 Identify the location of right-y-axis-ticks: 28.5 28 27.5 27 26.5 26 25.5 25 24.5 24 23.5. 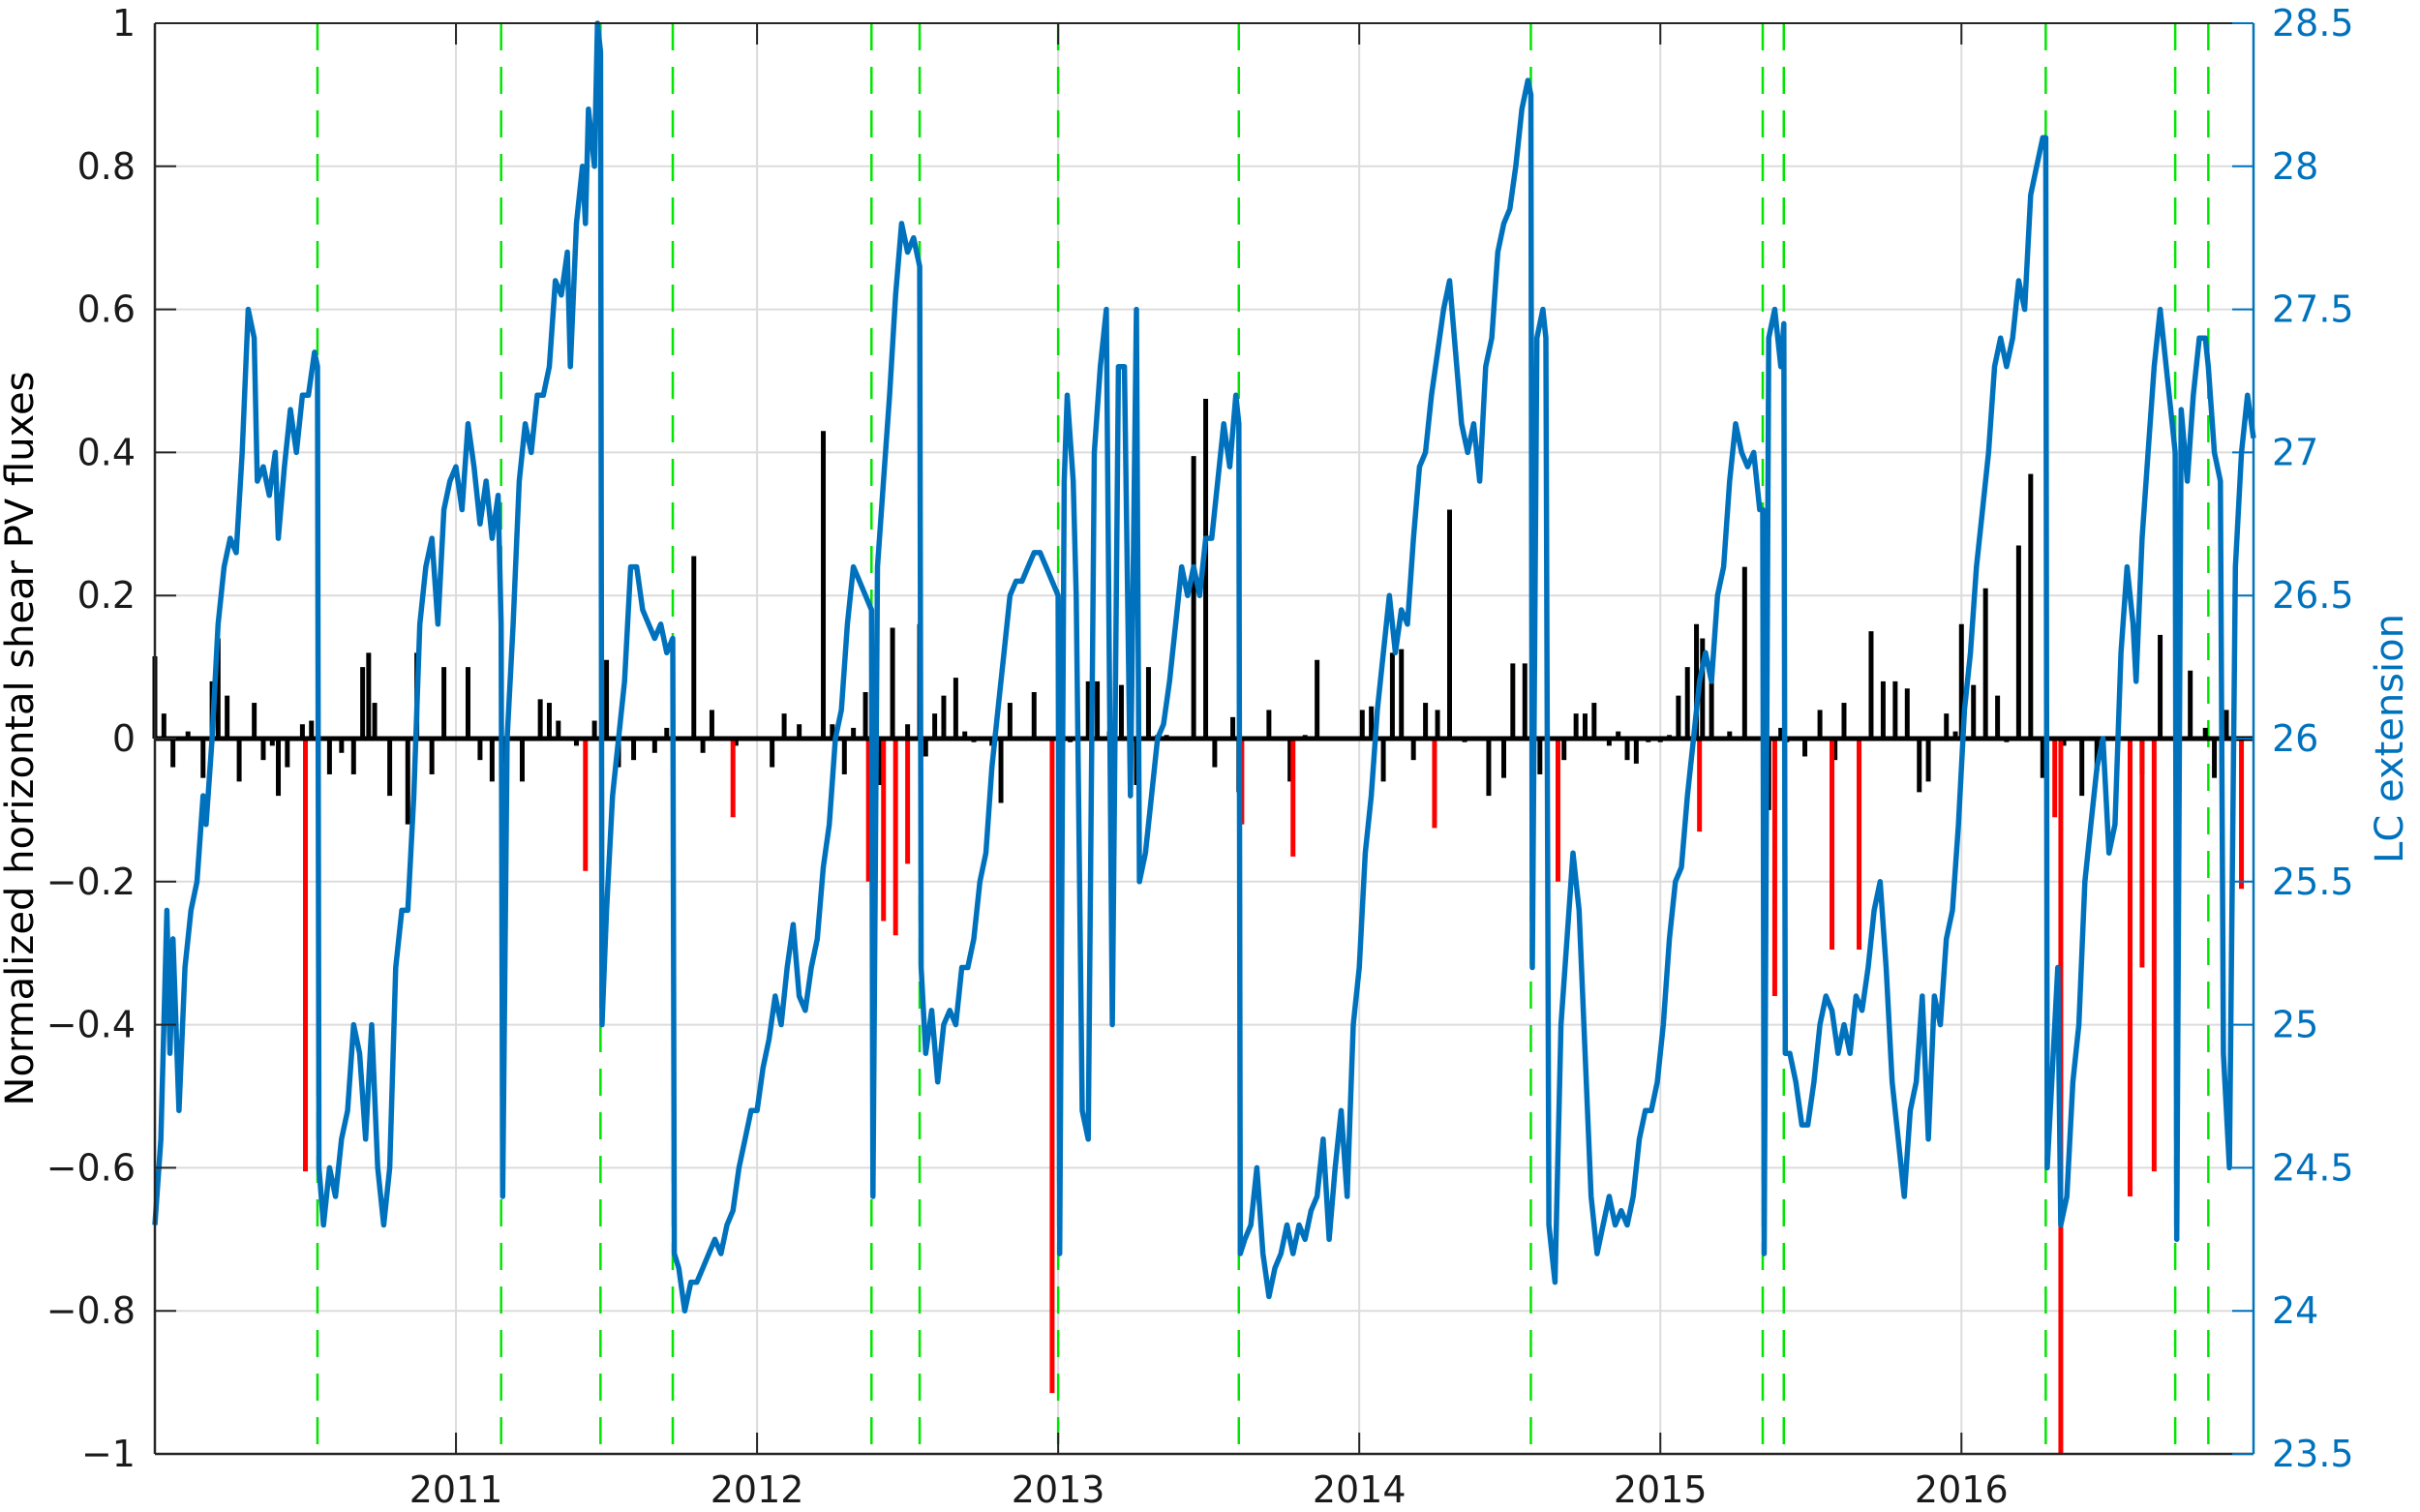
(2293, 738).